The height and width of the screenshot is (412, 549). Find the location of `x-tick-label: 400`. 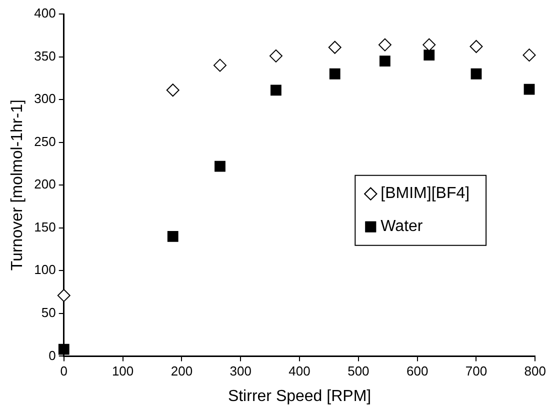

x-tick-label: 400 is located at coordinates (299, 371).